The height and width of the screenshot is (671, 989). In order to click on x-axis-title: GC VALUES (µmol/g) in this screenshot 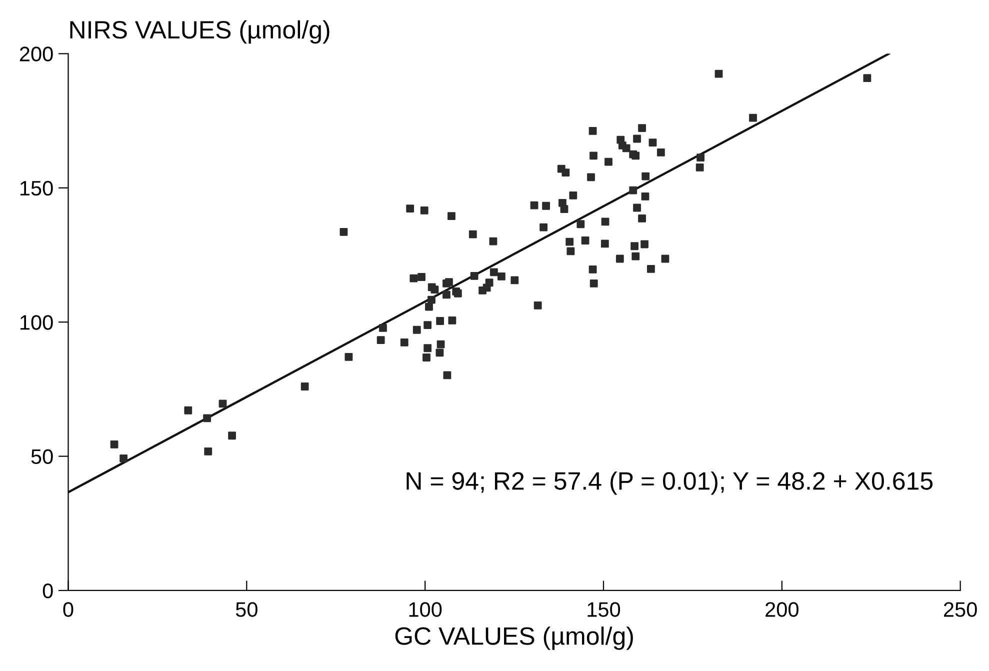, I will do `click(514, 638)`.